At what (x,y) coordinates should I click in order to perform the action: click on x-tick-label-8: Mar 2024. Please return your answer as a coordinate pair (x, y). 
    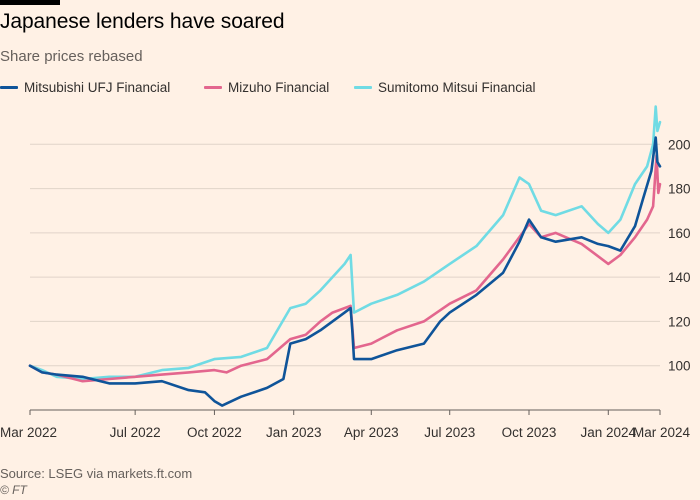
    Looking at the image, I should click on (662, 432).